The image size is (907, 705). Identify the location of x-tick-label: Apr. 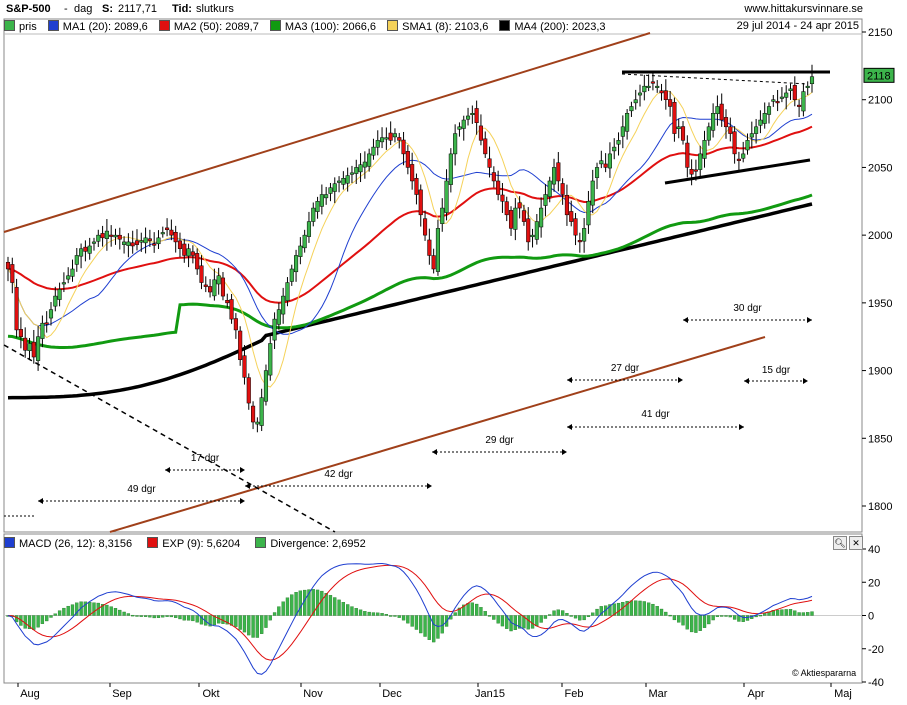
(755, 694).